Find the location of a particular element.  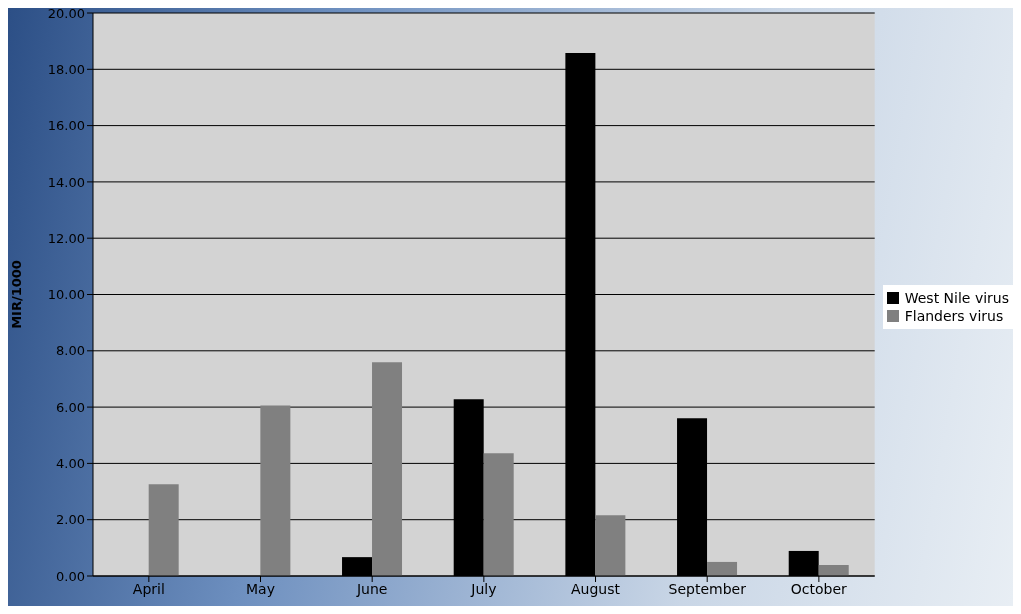

y-tick-label: 4.00 is located at coordinates (70, 464).